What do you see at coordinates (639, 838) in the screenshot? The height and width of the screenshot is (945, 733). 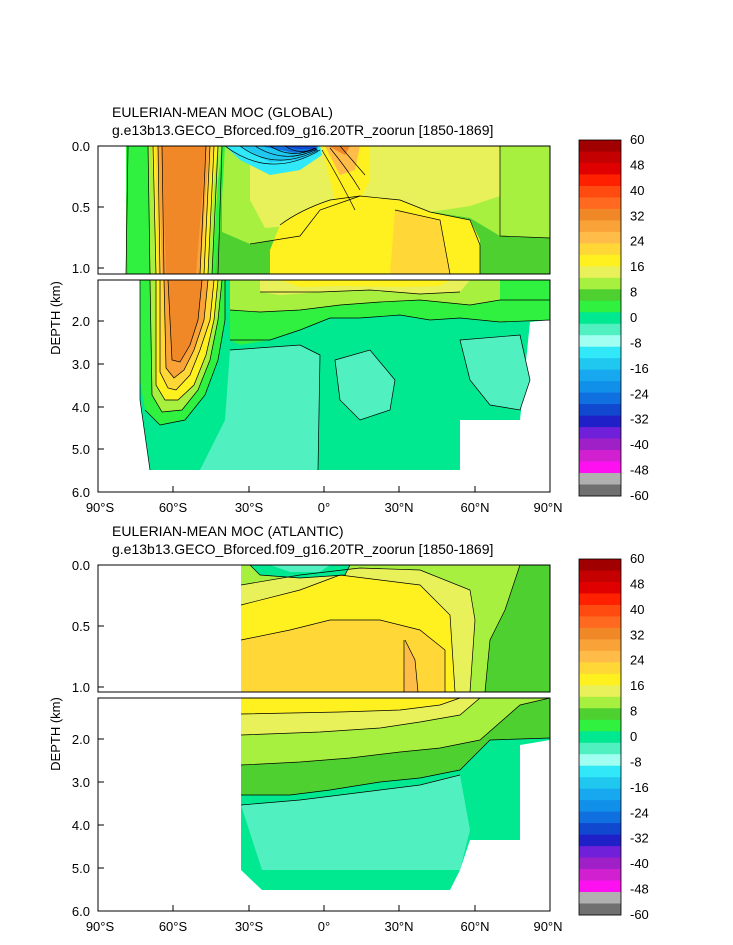 I see `atlantic-colorbar-label: -32` at bounding box center [639, 838].